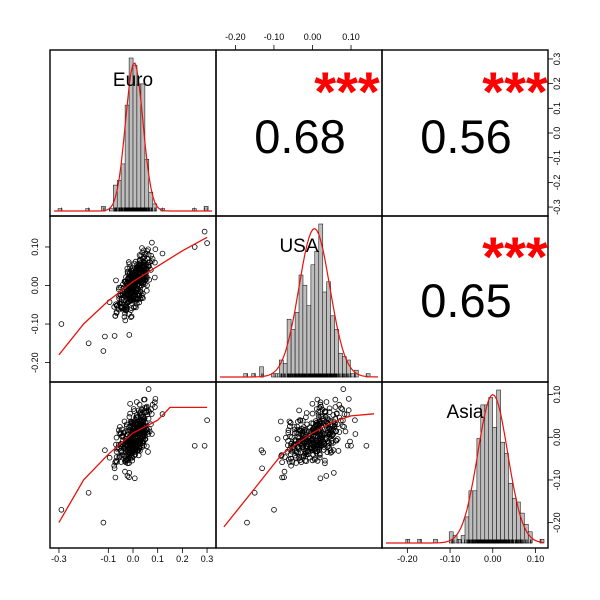 The height and width of the screenshot is (600, 600). Describe the element at coordinates (35, 247) in the screenshot. I see `left-axis-usa-tick-label: 0.10` at that location.